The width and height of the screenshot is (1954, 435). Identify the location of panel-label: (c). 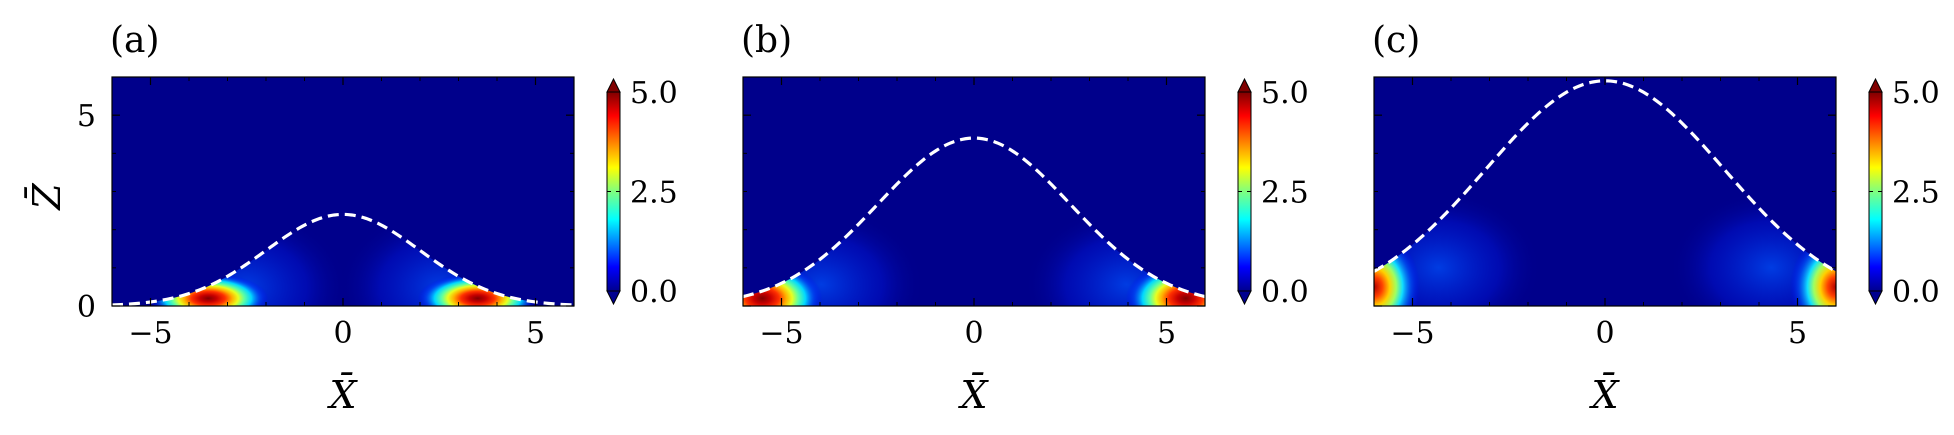
(1396, 40).